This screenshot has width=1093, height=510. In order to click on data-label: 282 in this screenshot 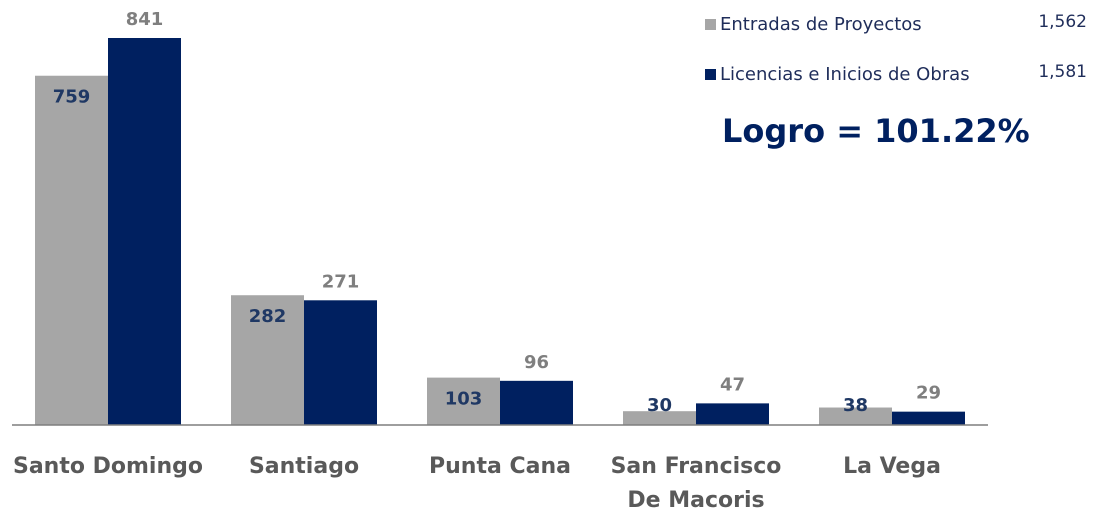, I will do `click(268, 316)`.